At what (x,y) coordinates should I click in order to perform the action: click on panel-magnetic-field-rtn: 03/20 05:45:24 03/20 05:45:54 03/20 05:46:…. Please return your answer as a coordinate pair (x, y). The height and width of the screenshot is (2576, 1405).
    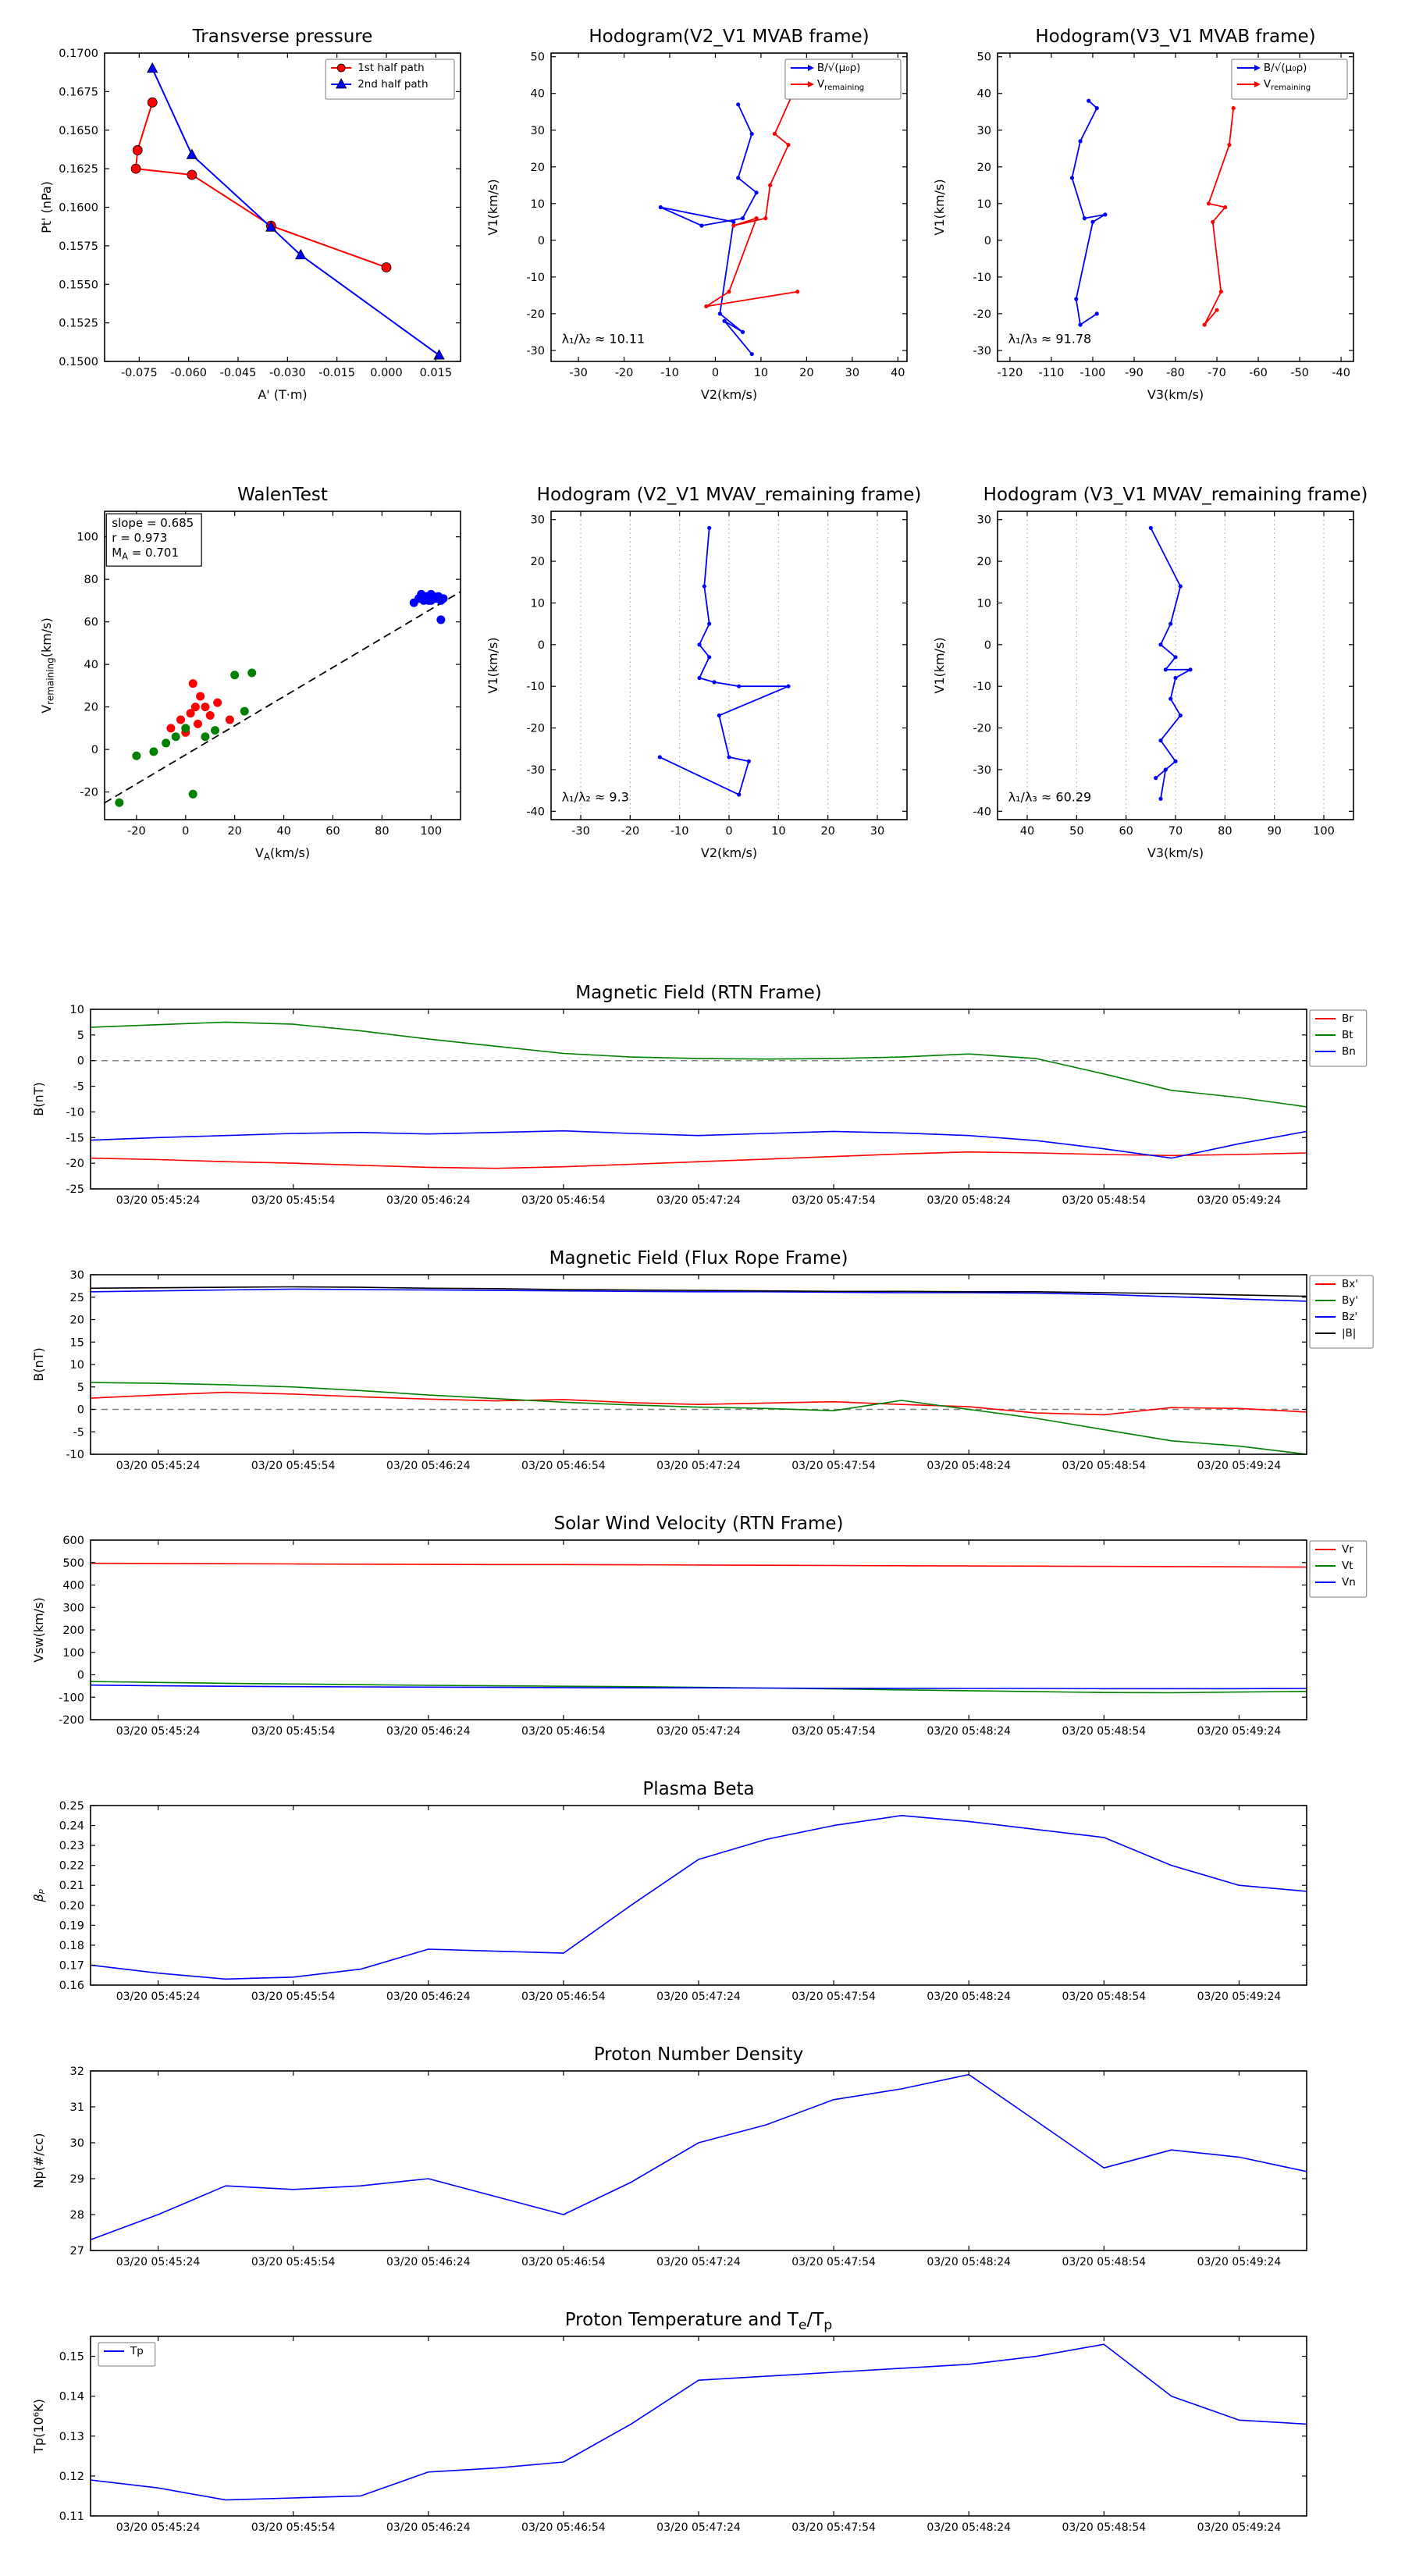
    Looking at the image, I should click on (703, 1102).